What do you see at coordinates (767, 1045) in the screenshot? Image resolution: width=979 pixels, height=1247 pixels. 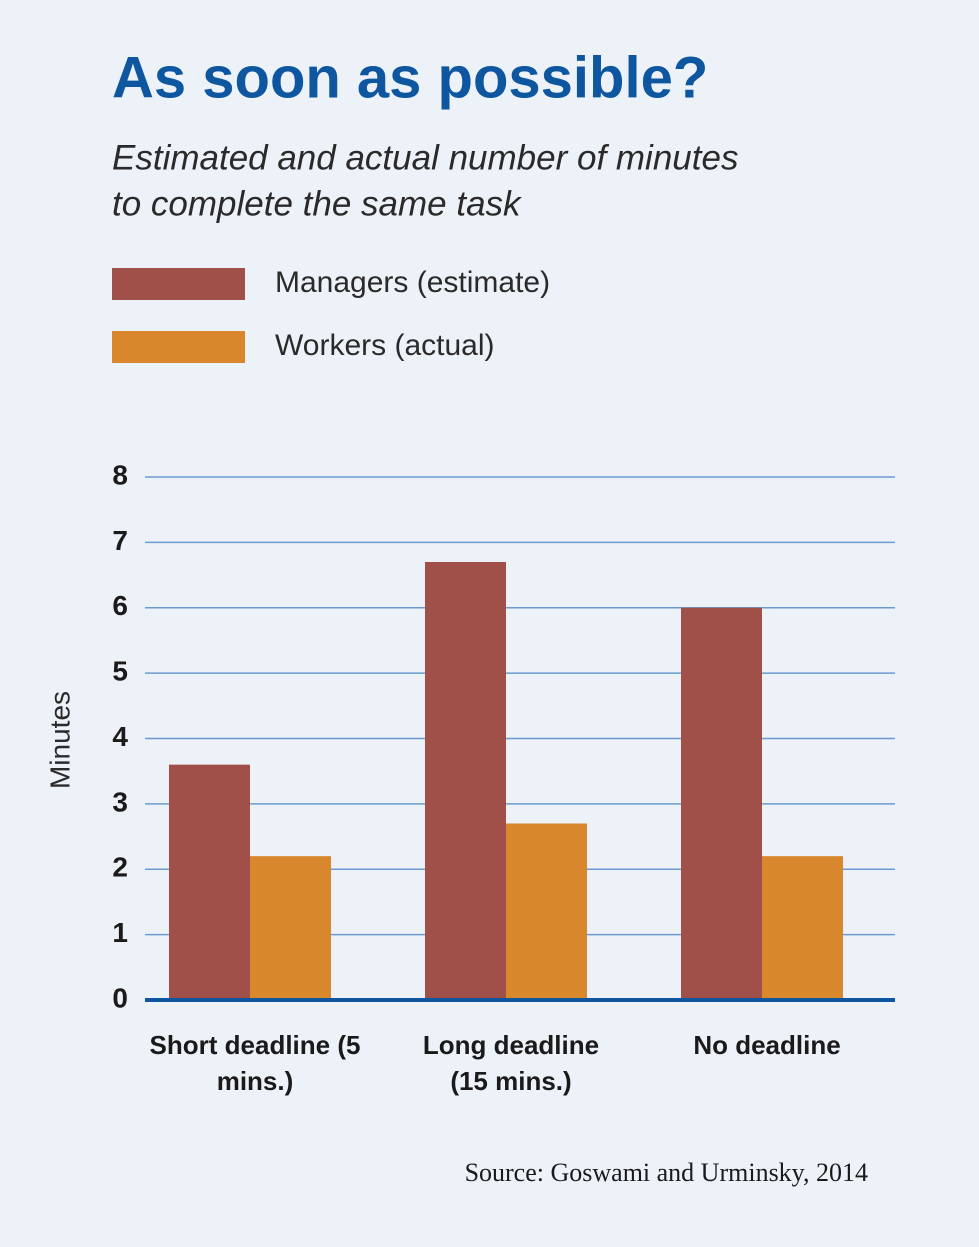 I see `x-tick-label: No deadline` at bounding box center [767, 1045].